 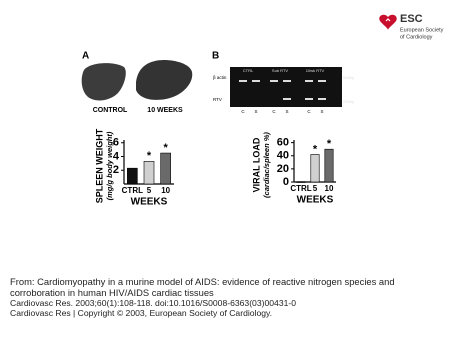 I want to click on gel-image, so click(x=286, y=87).